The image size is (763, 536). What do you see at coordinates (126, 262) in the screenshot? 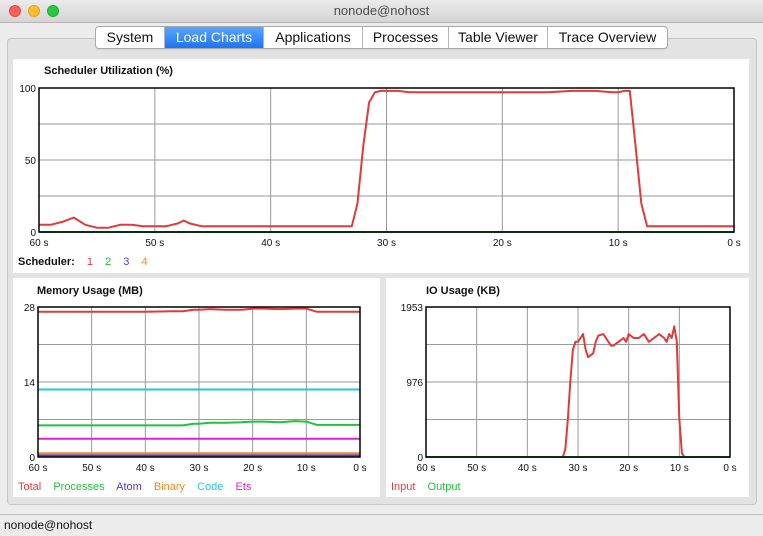
I see `scheduler-legend-3: 3` at bounding box center [126, 262].